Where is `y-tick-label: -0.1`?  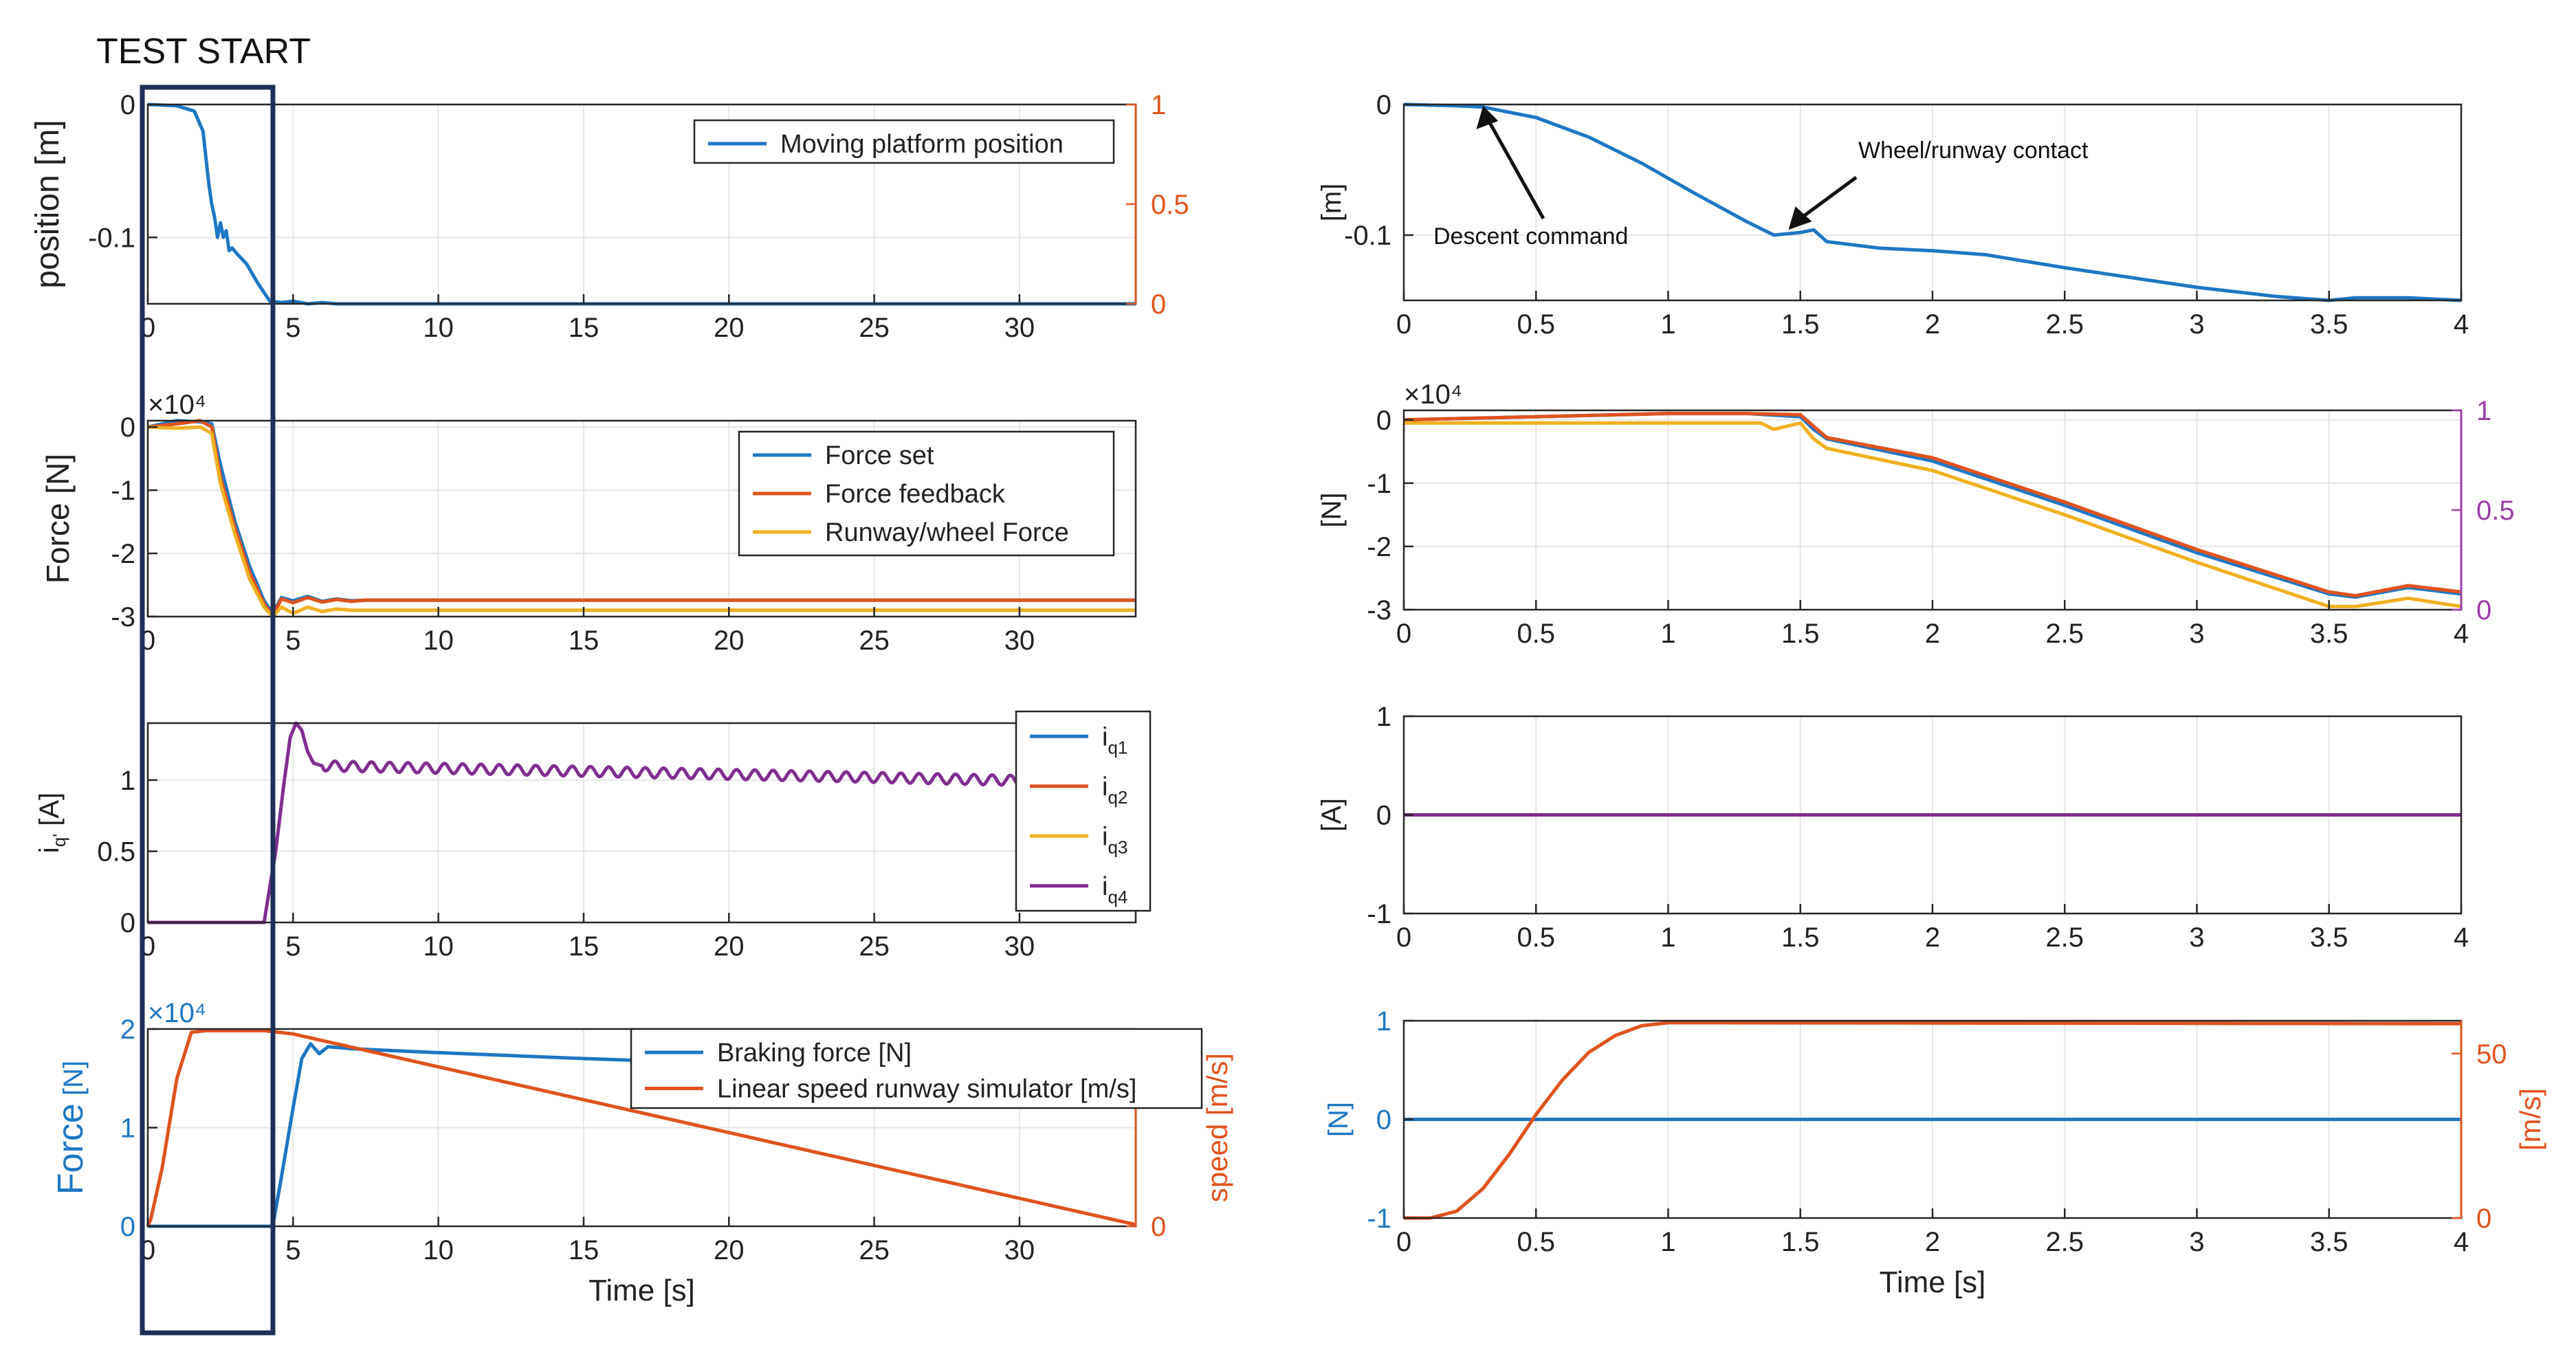
y-tick-label: -0.1 is located at coordinates (1367, 236).